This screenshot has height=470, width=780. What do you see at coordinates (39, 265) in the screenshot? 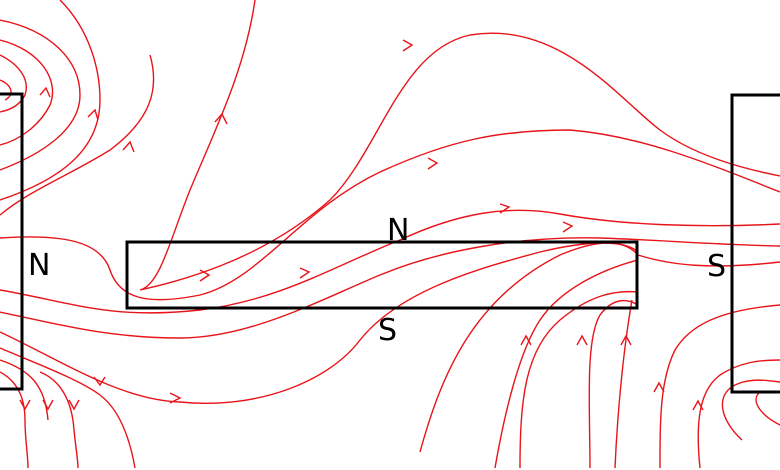
I see `left-magnet-label: N` at bounding box center [39, 265].